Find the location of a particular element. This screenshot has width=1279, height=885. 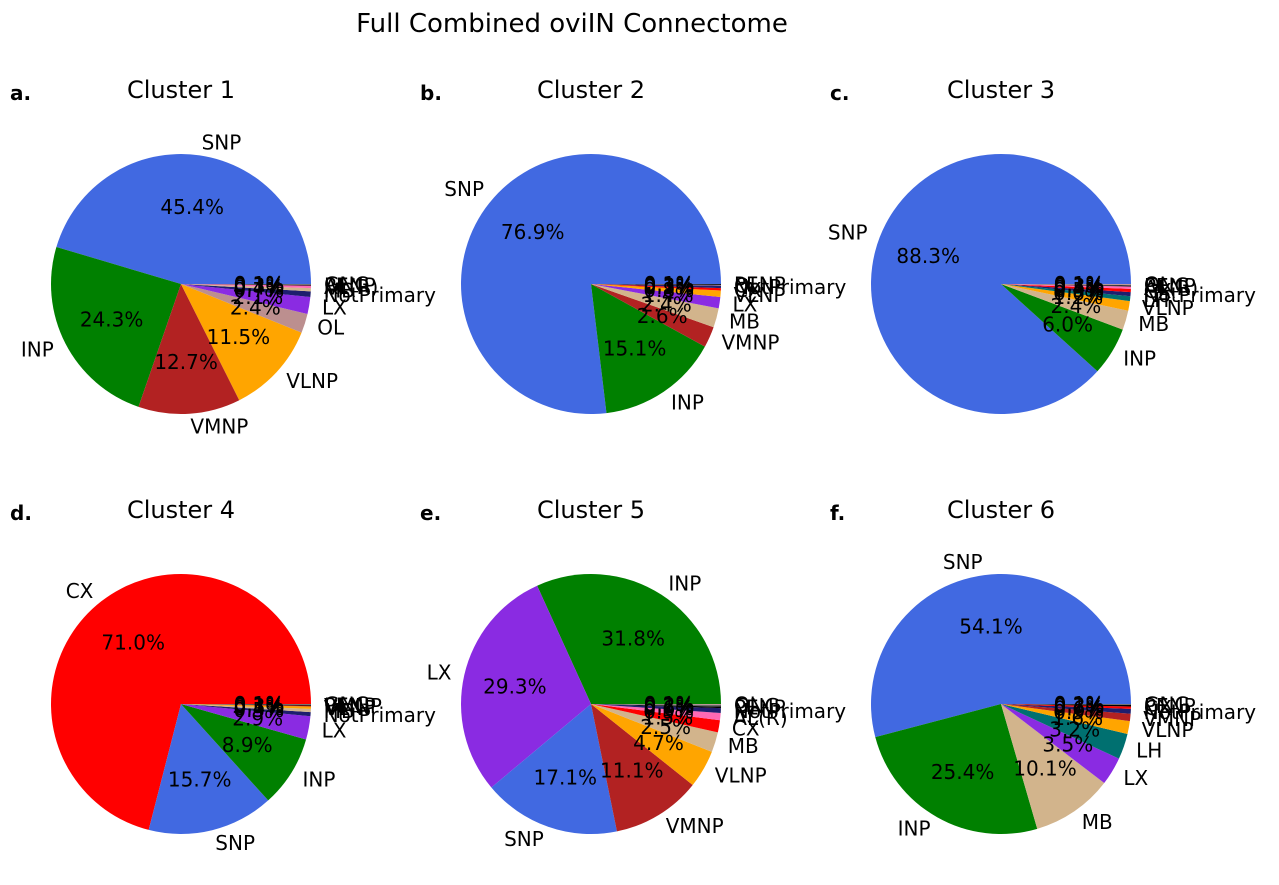

panel-title: Cluster 5 is located at coordinates (591, 510).